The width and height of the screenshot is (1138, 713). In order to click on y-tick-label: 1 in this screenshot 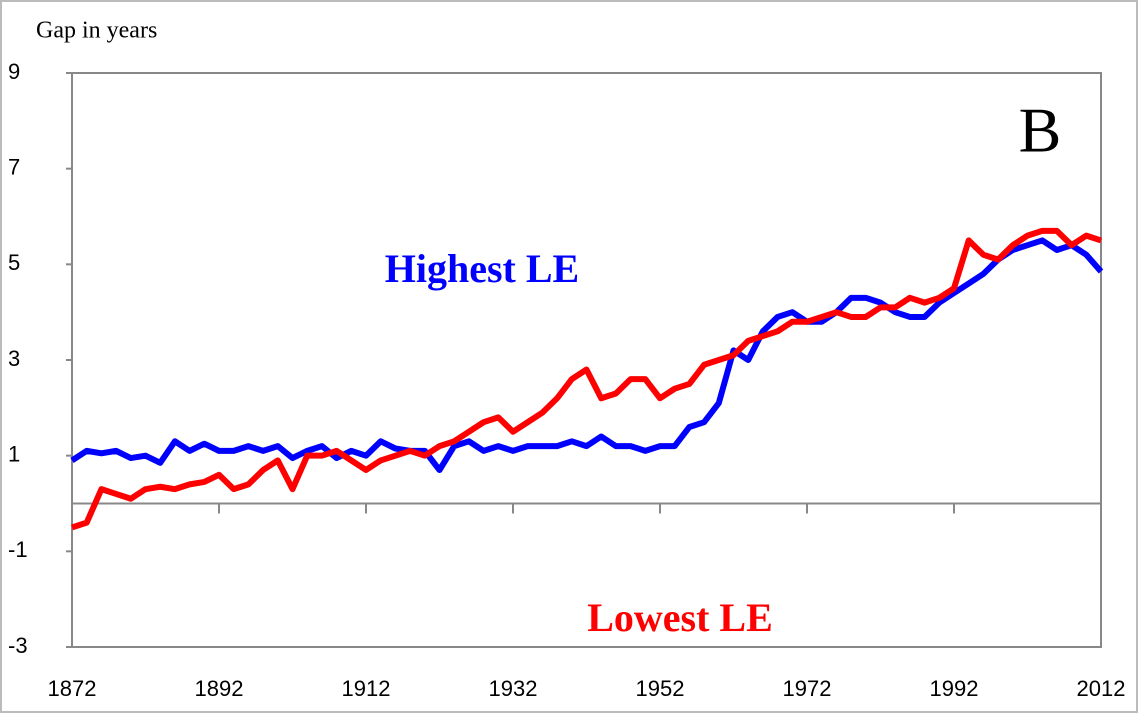, I will do `click(14, 453)`.